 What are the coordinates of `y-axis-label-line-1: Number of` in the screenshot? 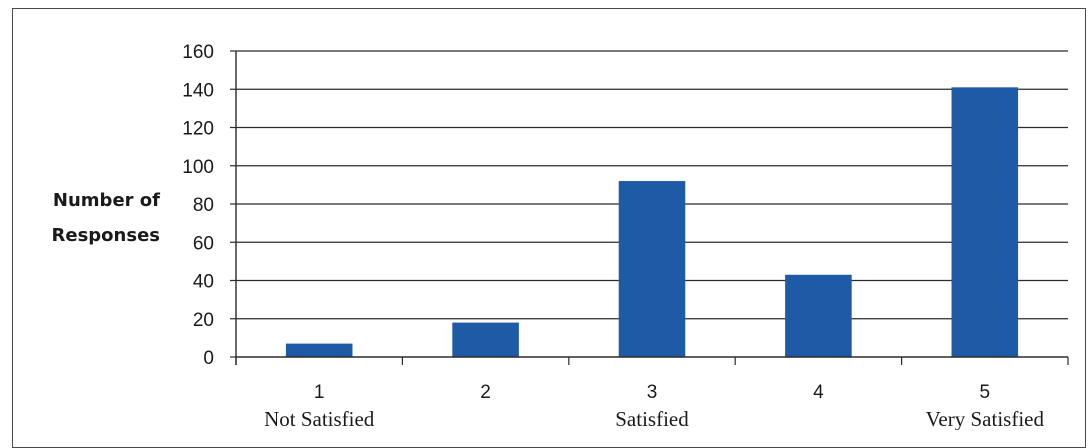 It's located at (106, 200).